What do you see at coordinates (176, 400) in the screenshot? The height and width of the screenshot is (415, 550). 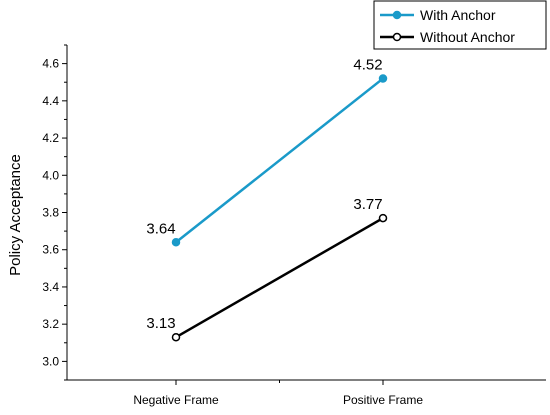 I see `x-tick-label: Negative Frame` at bounding box center [176, 400].